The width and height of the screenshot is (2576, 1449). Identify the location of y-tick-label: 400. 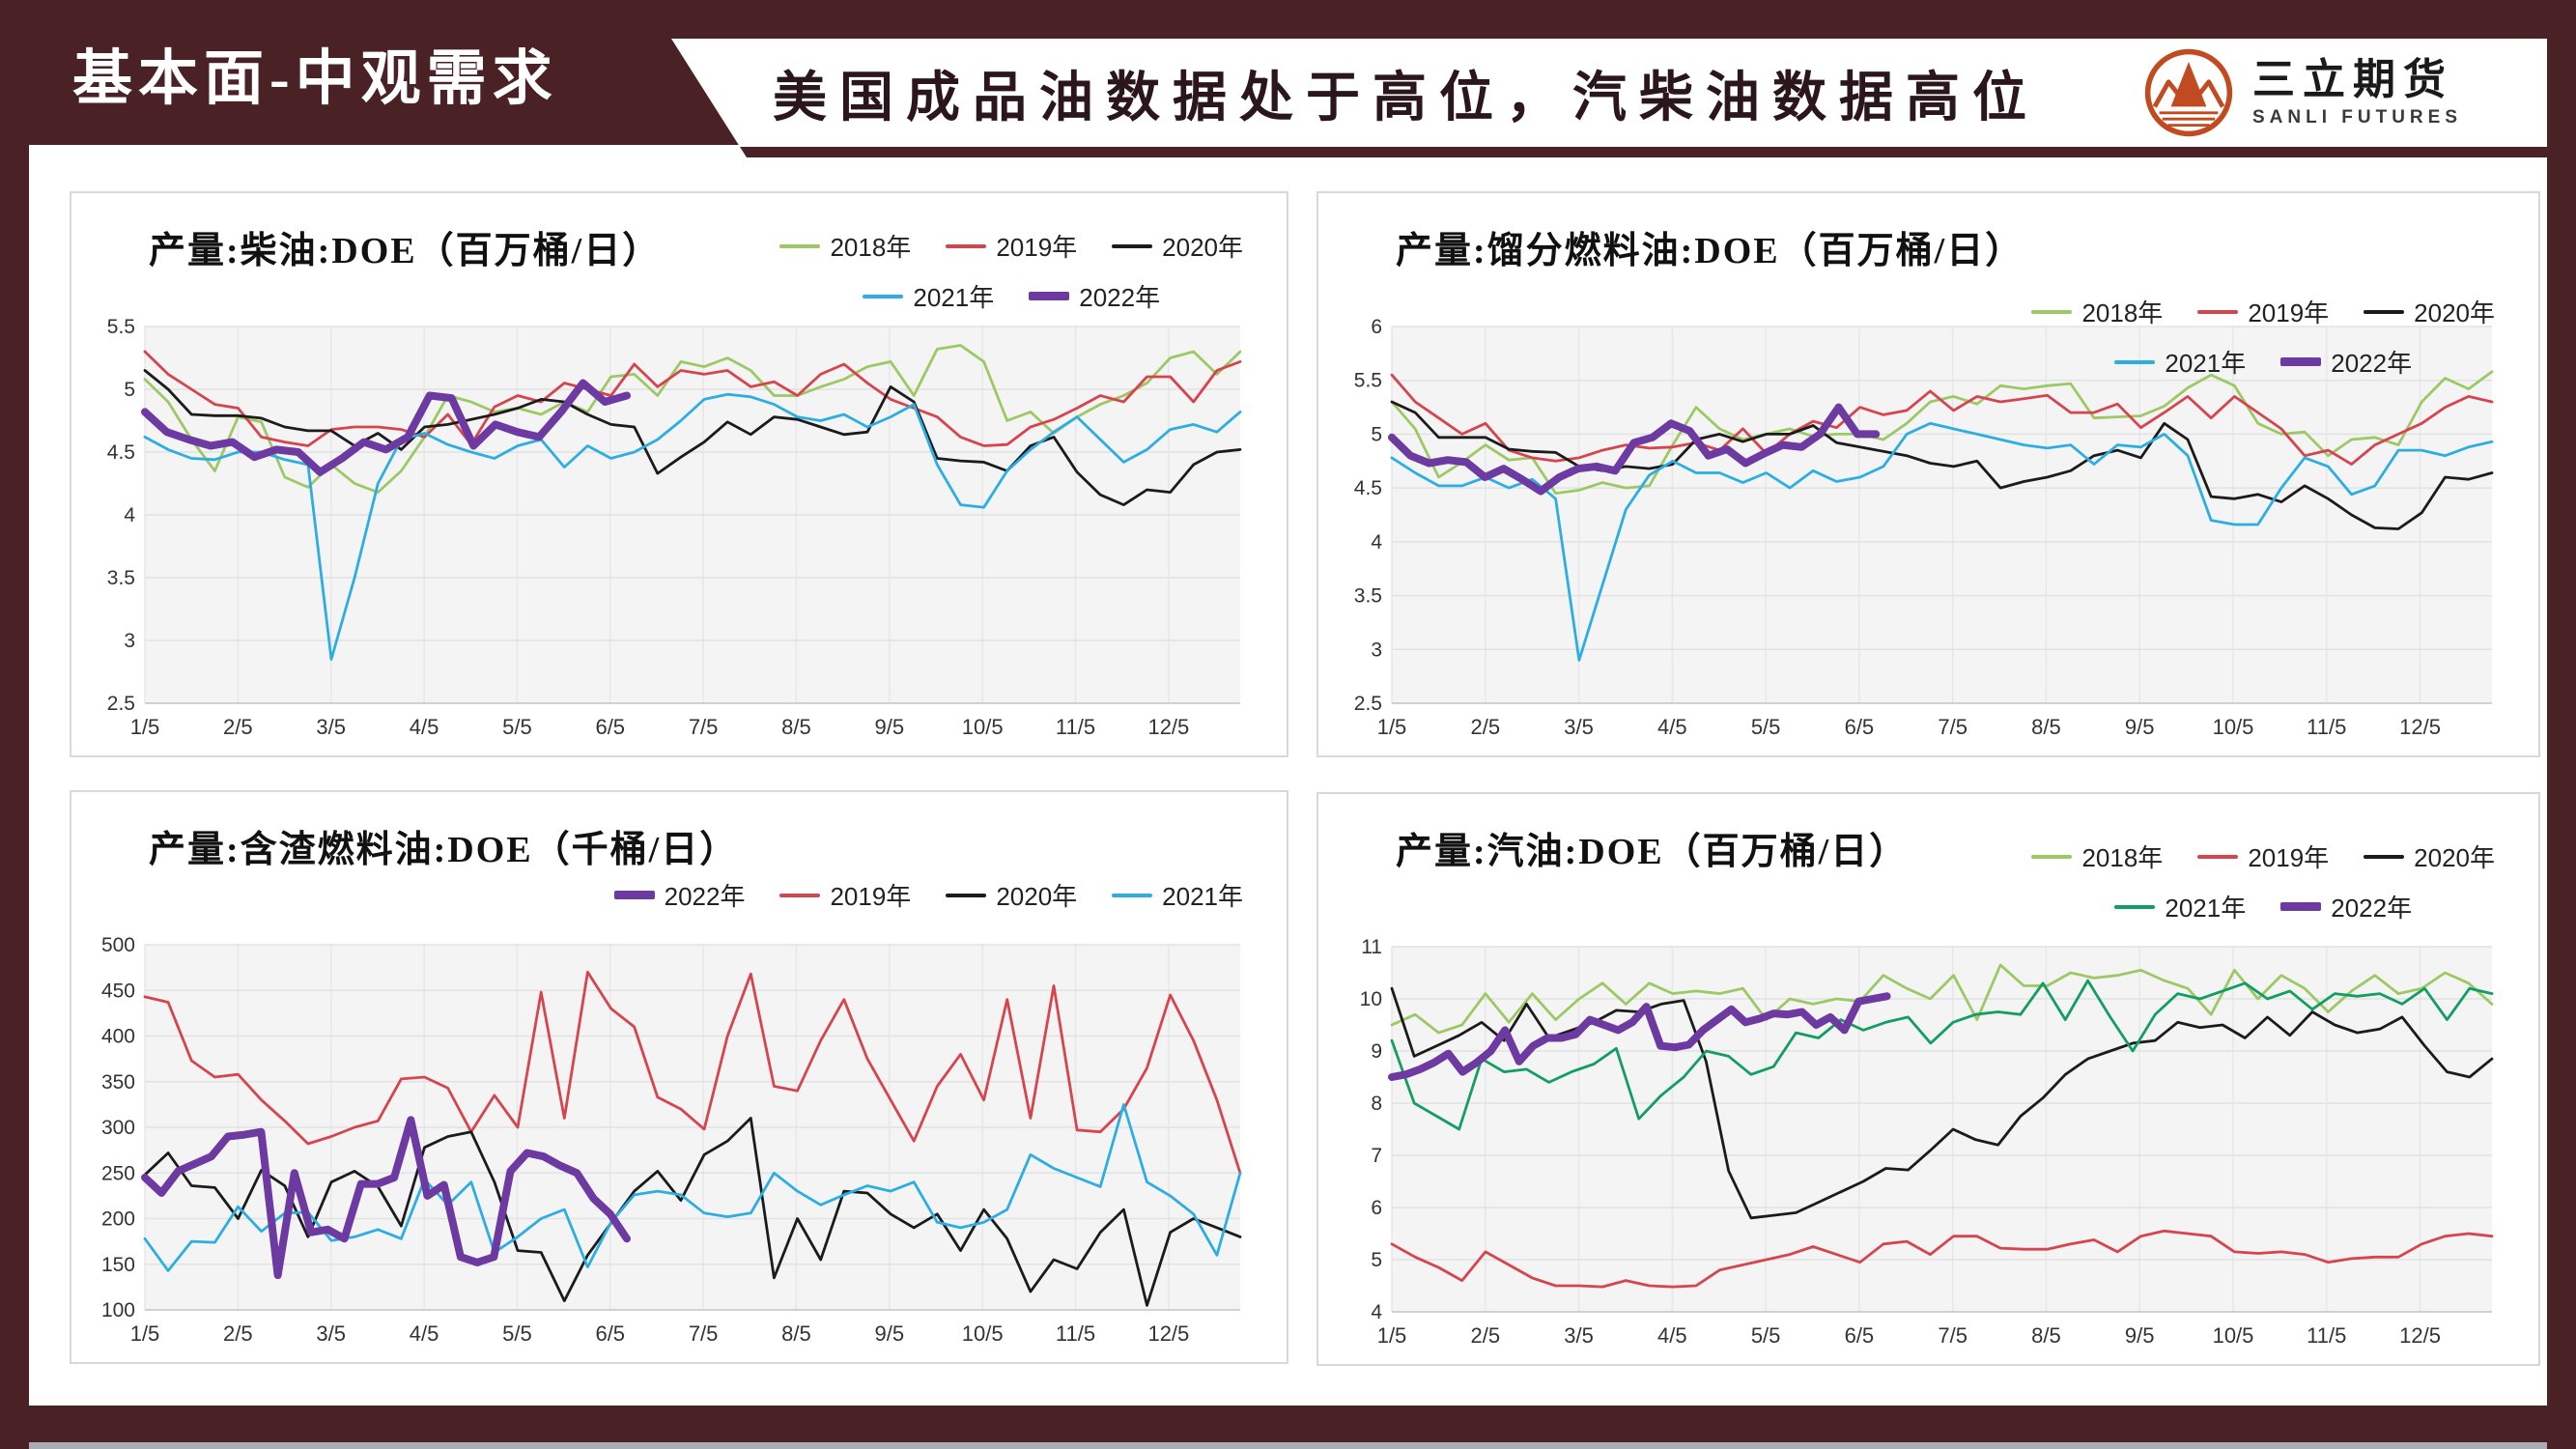
(118, 1037).